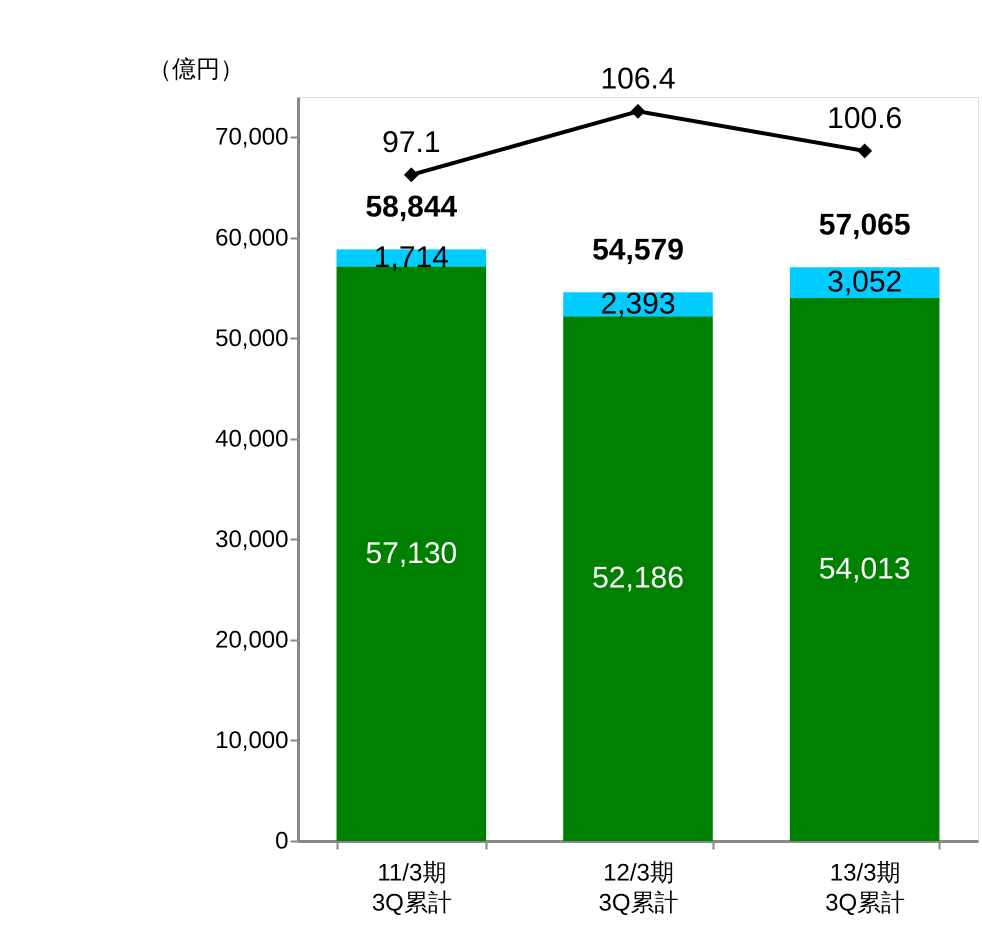  Describe the element at coordinates (411, 257) in the screenshot. I see `data-label: 1,714` at that location.